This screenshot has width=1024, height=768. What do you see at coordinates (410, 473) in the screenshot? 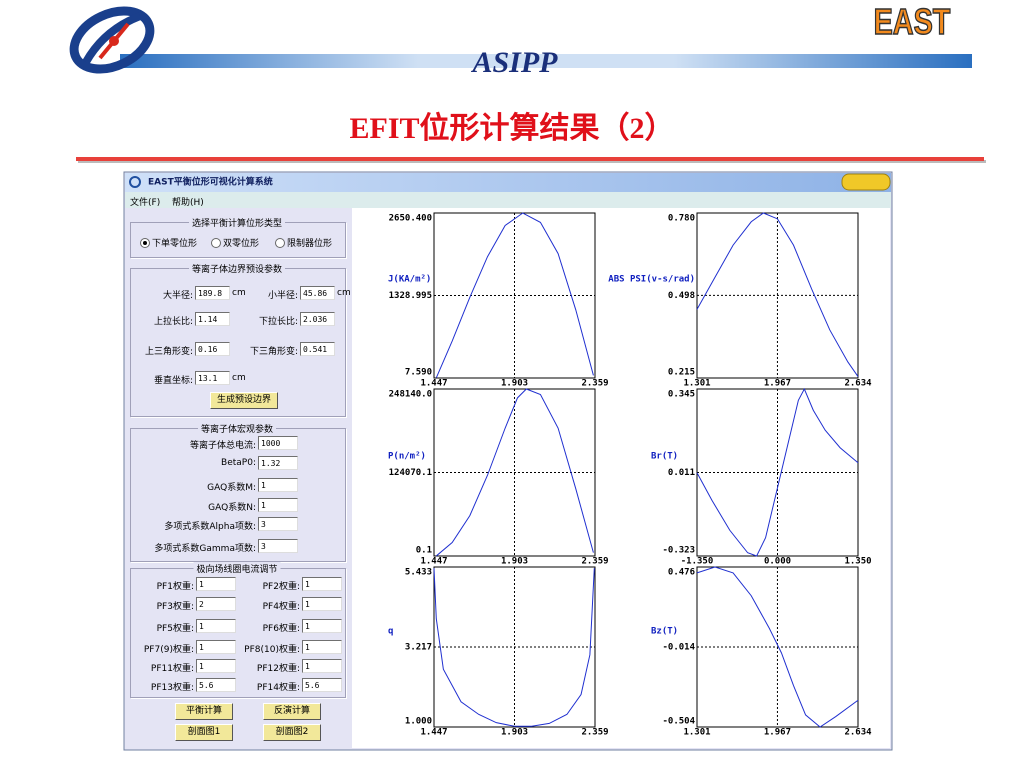
I see `y-tick-label: 124070.1` at bounding box center [410, 473].